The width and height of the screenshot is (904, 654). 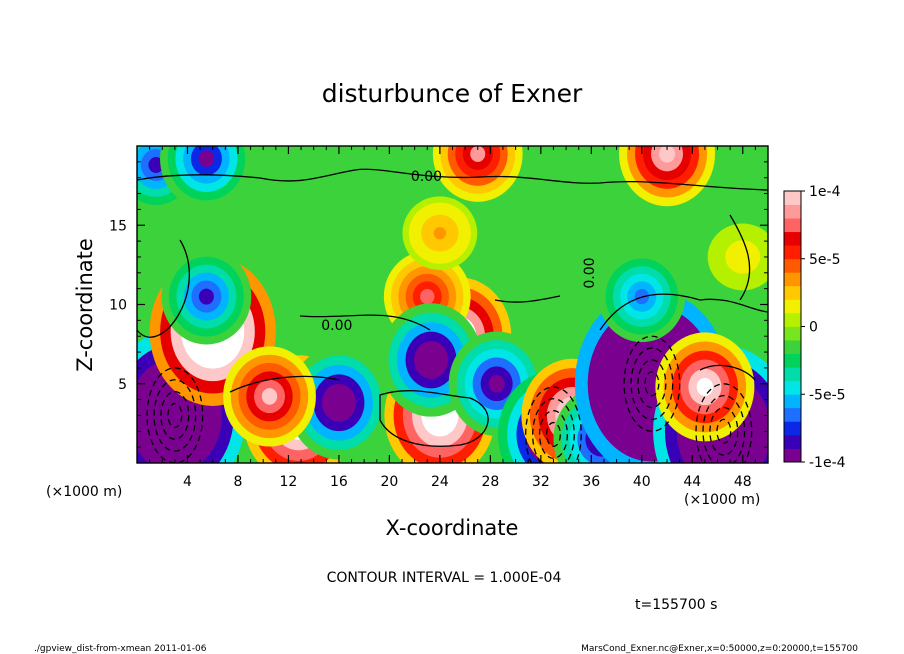 What do you see at coordinates (85, 305) in the screenshot?
I see `y-axis-label: Z-coordinate` at bounding box center [85, 305].